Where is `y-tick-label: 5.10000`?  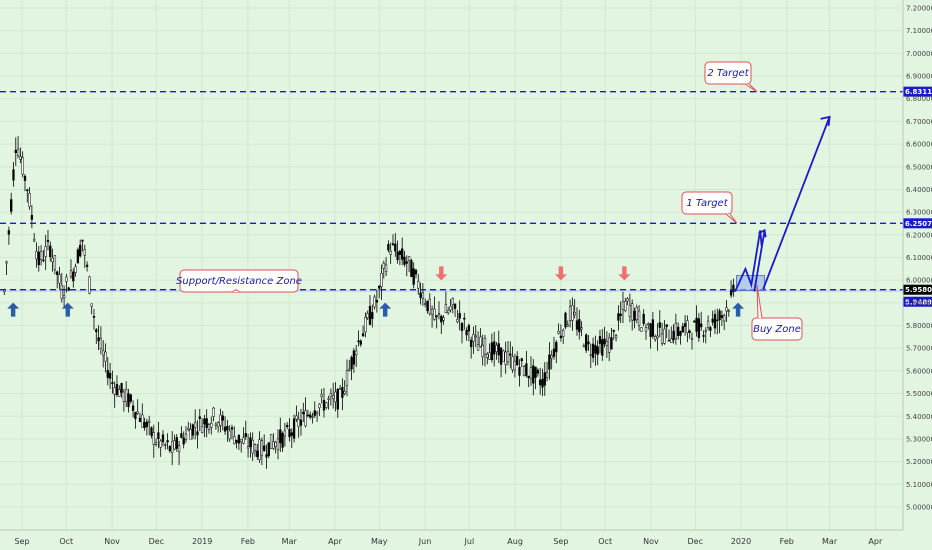
y-tick-label: 5.10000 is located at coordinates (919, 485).